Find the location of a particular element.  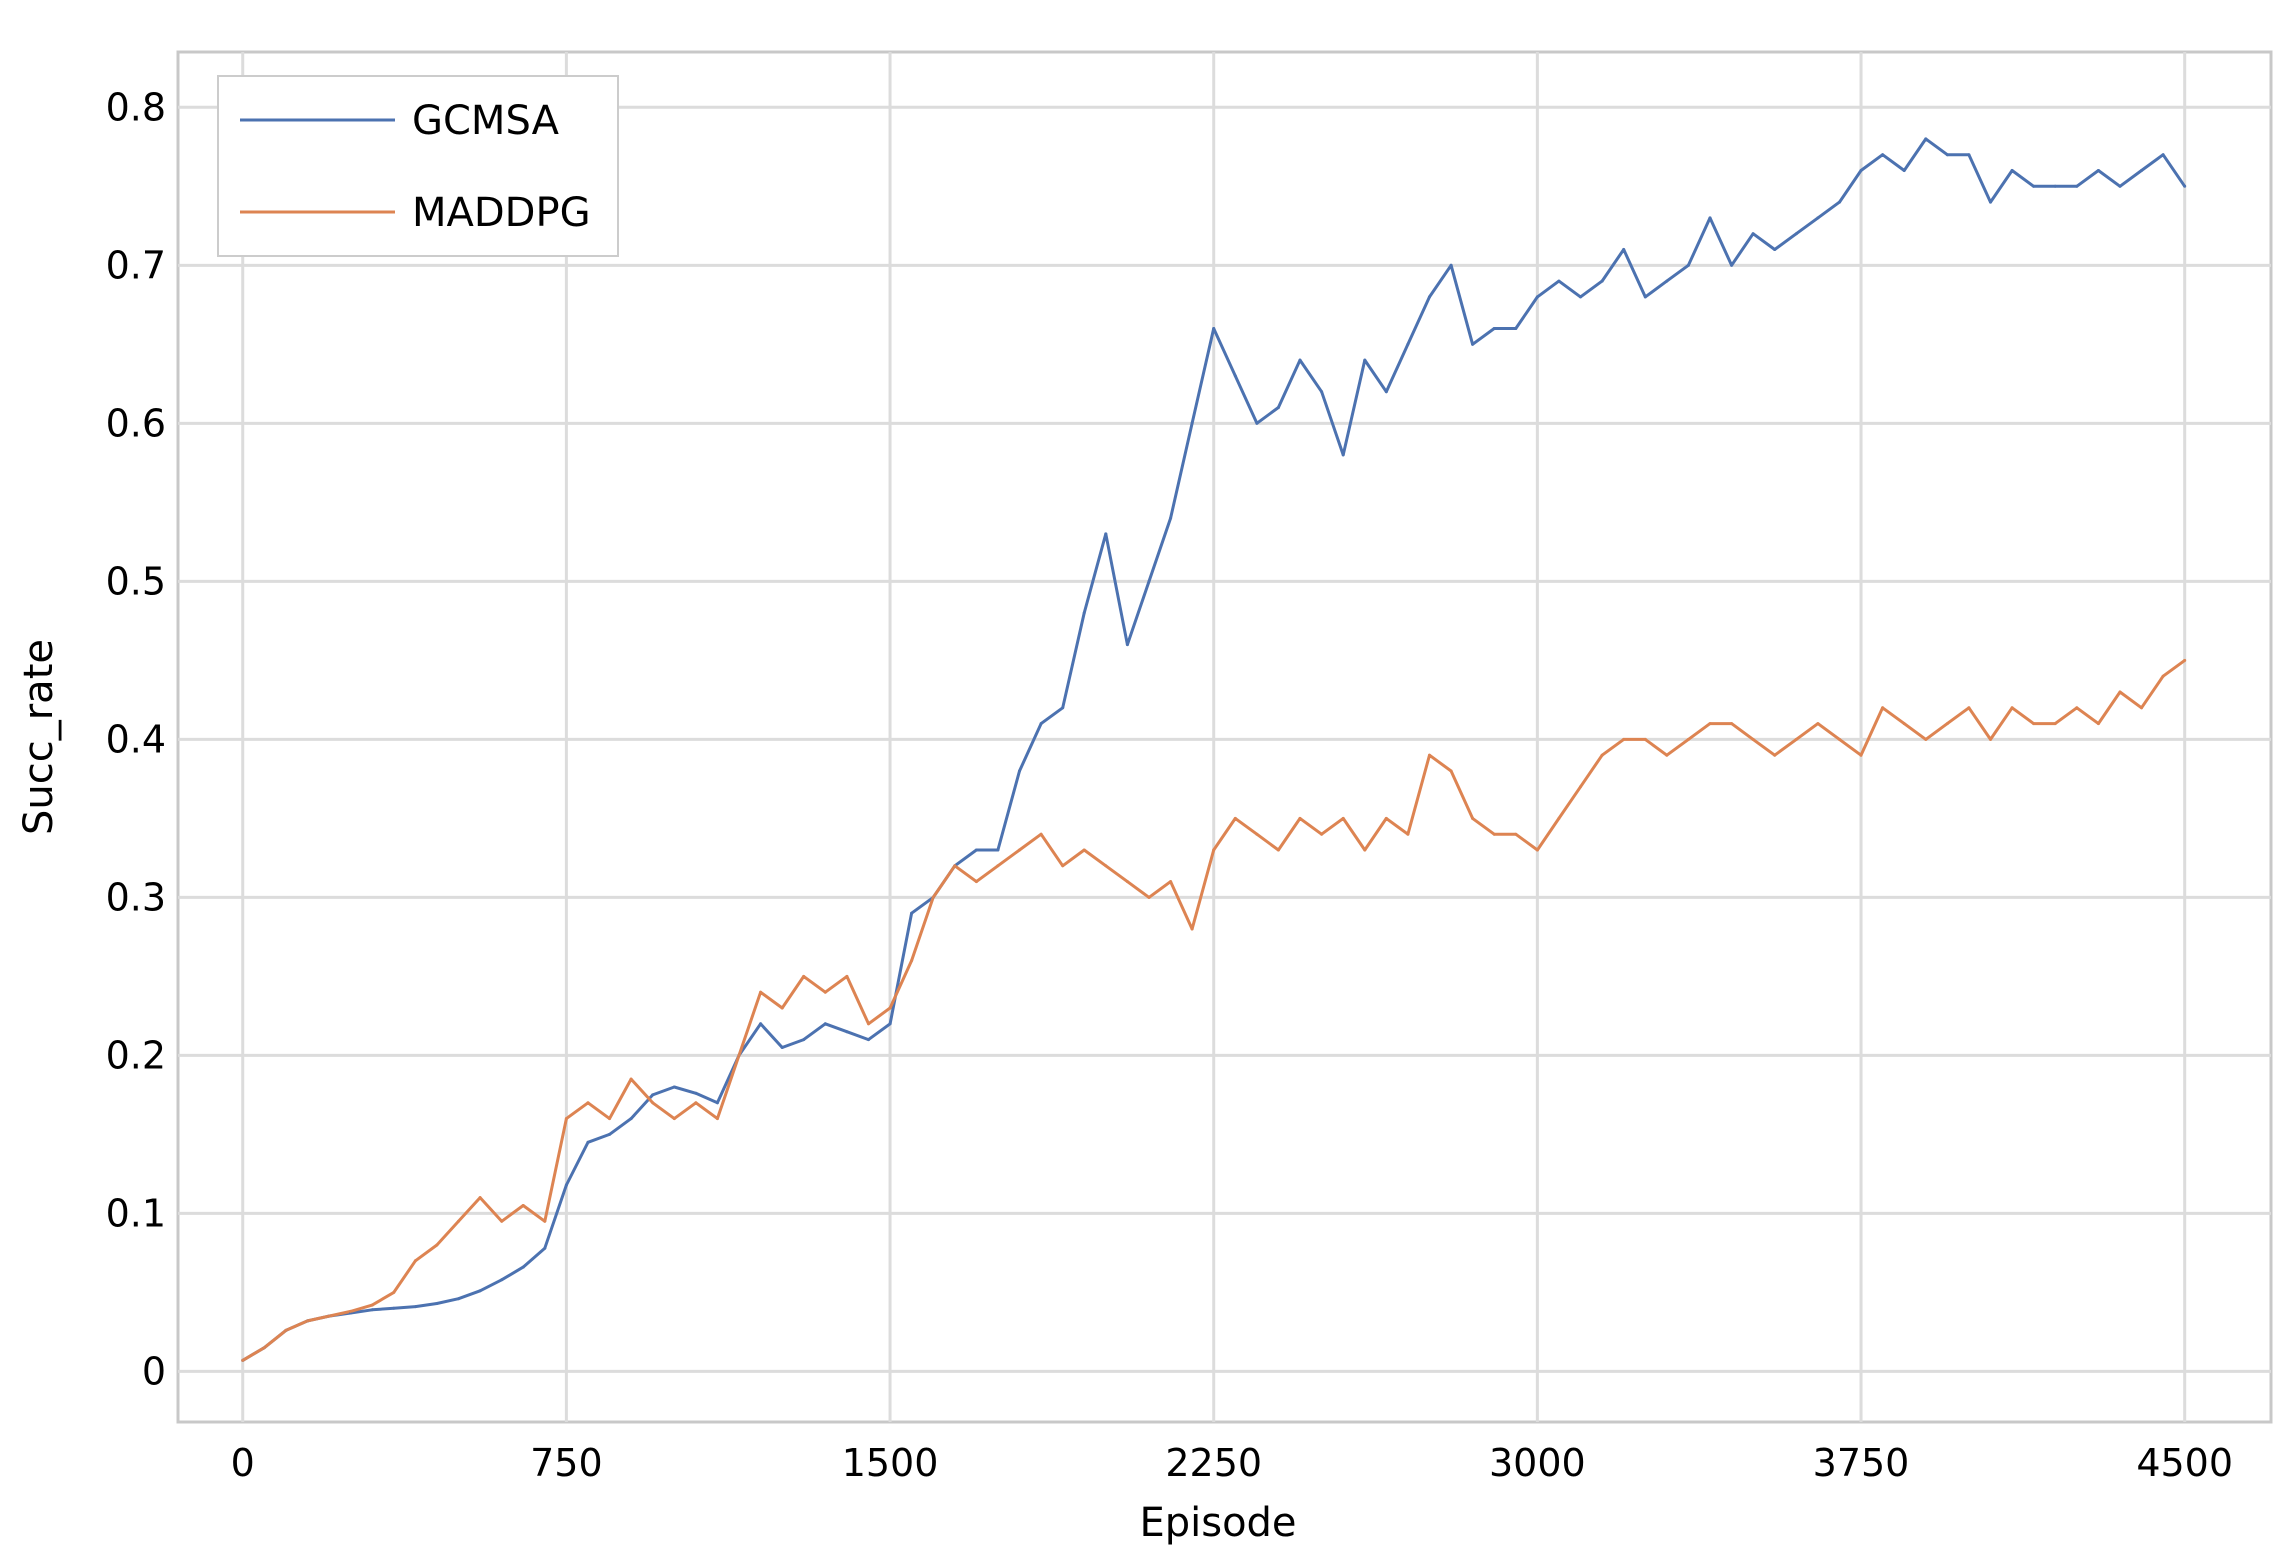

y-tick-label: 0.5 is located at coordinates (136, 581).